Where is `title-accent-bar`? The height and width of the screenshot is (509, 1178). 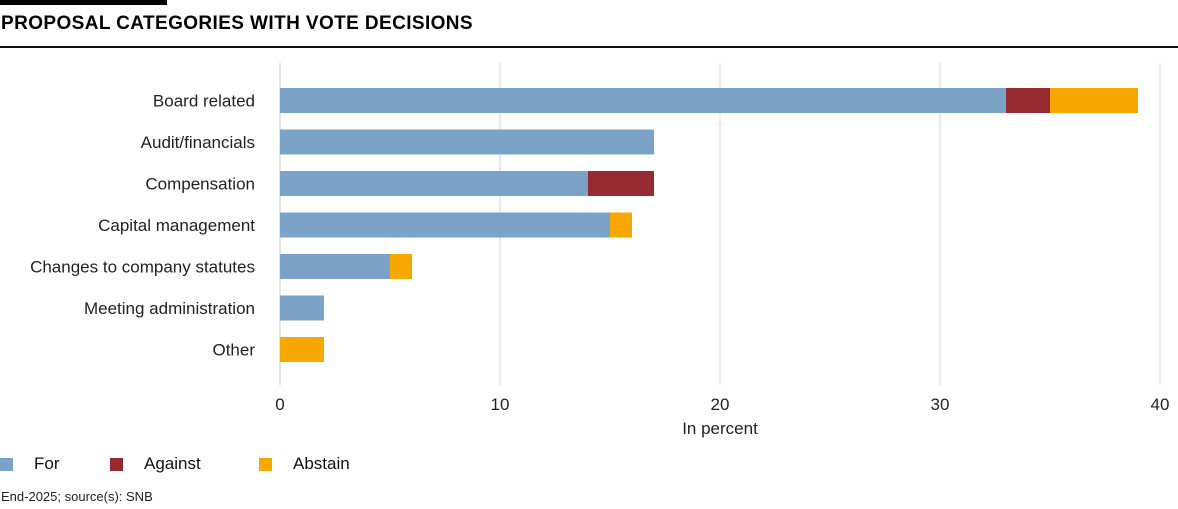 title-accent-bar is located at coordinates (83, 2).